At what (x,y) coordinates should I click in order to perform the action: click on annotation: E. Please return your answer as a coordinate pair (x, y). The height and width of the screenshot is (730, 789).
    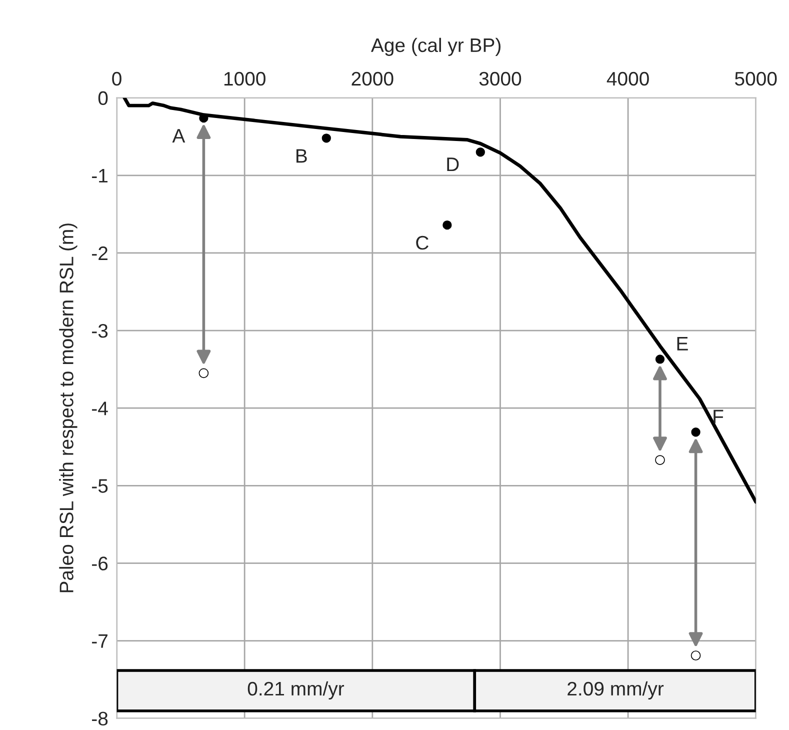
    Looking at the image, I should click on (682, 343).